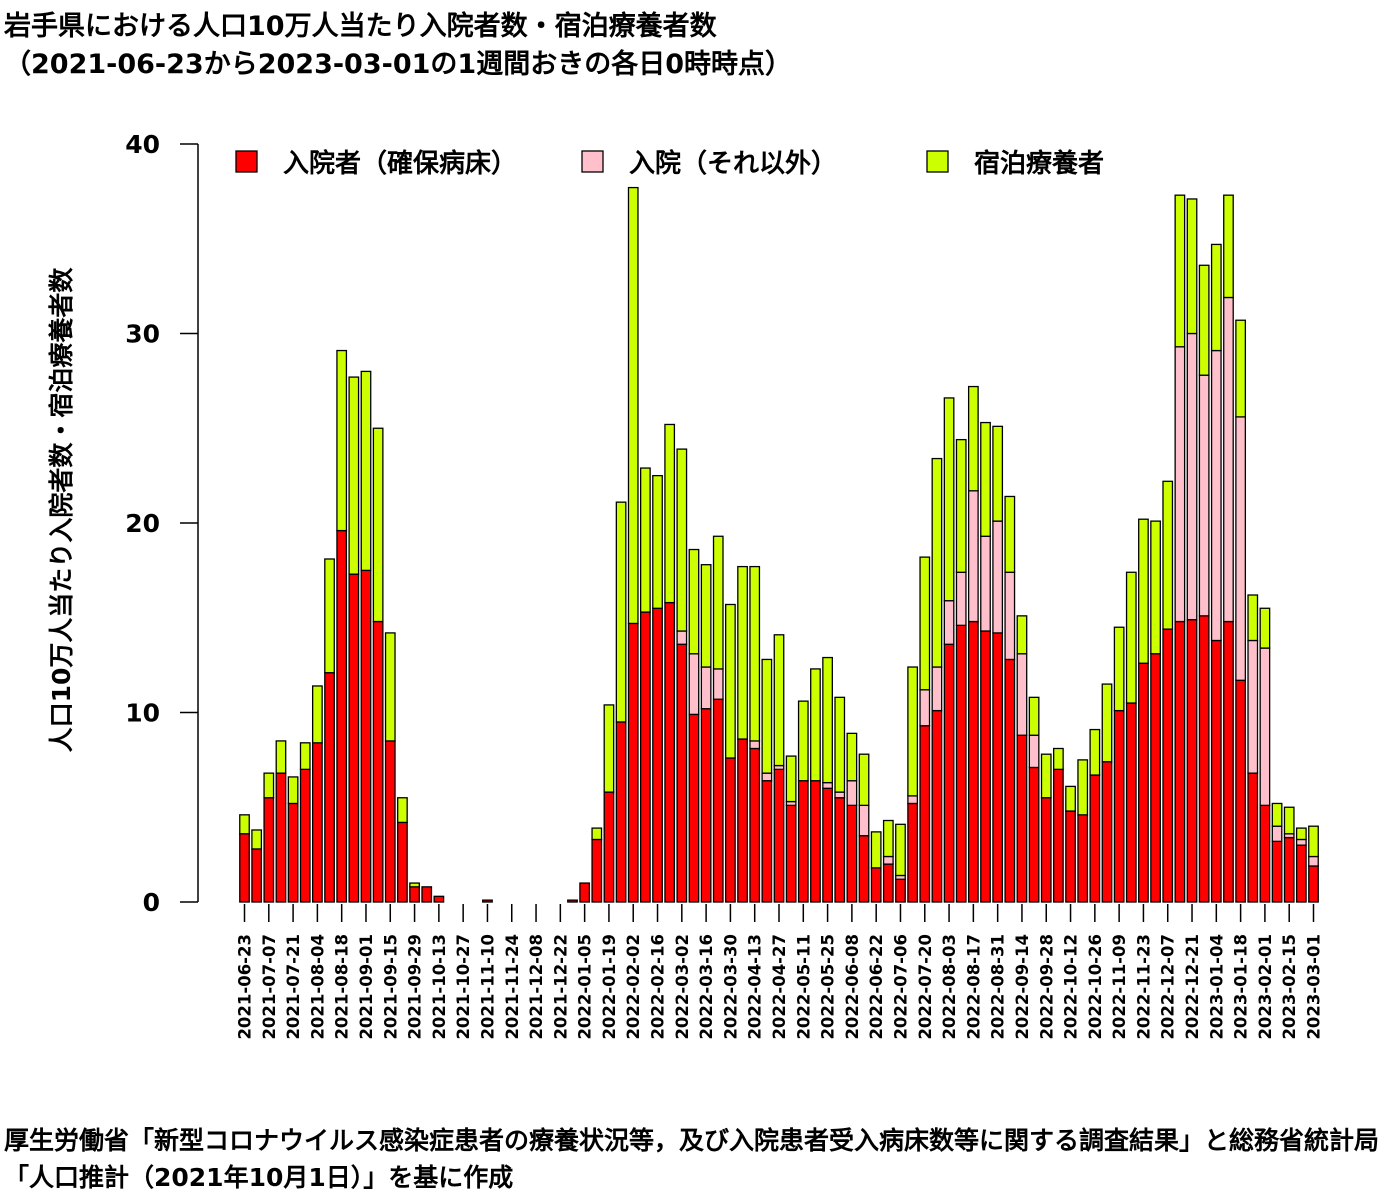  What do you see at coordinates (1143, 987) in the screenshot?
I see `x-tick-label: 2022-11-23` at bounding box center [1143, 987].